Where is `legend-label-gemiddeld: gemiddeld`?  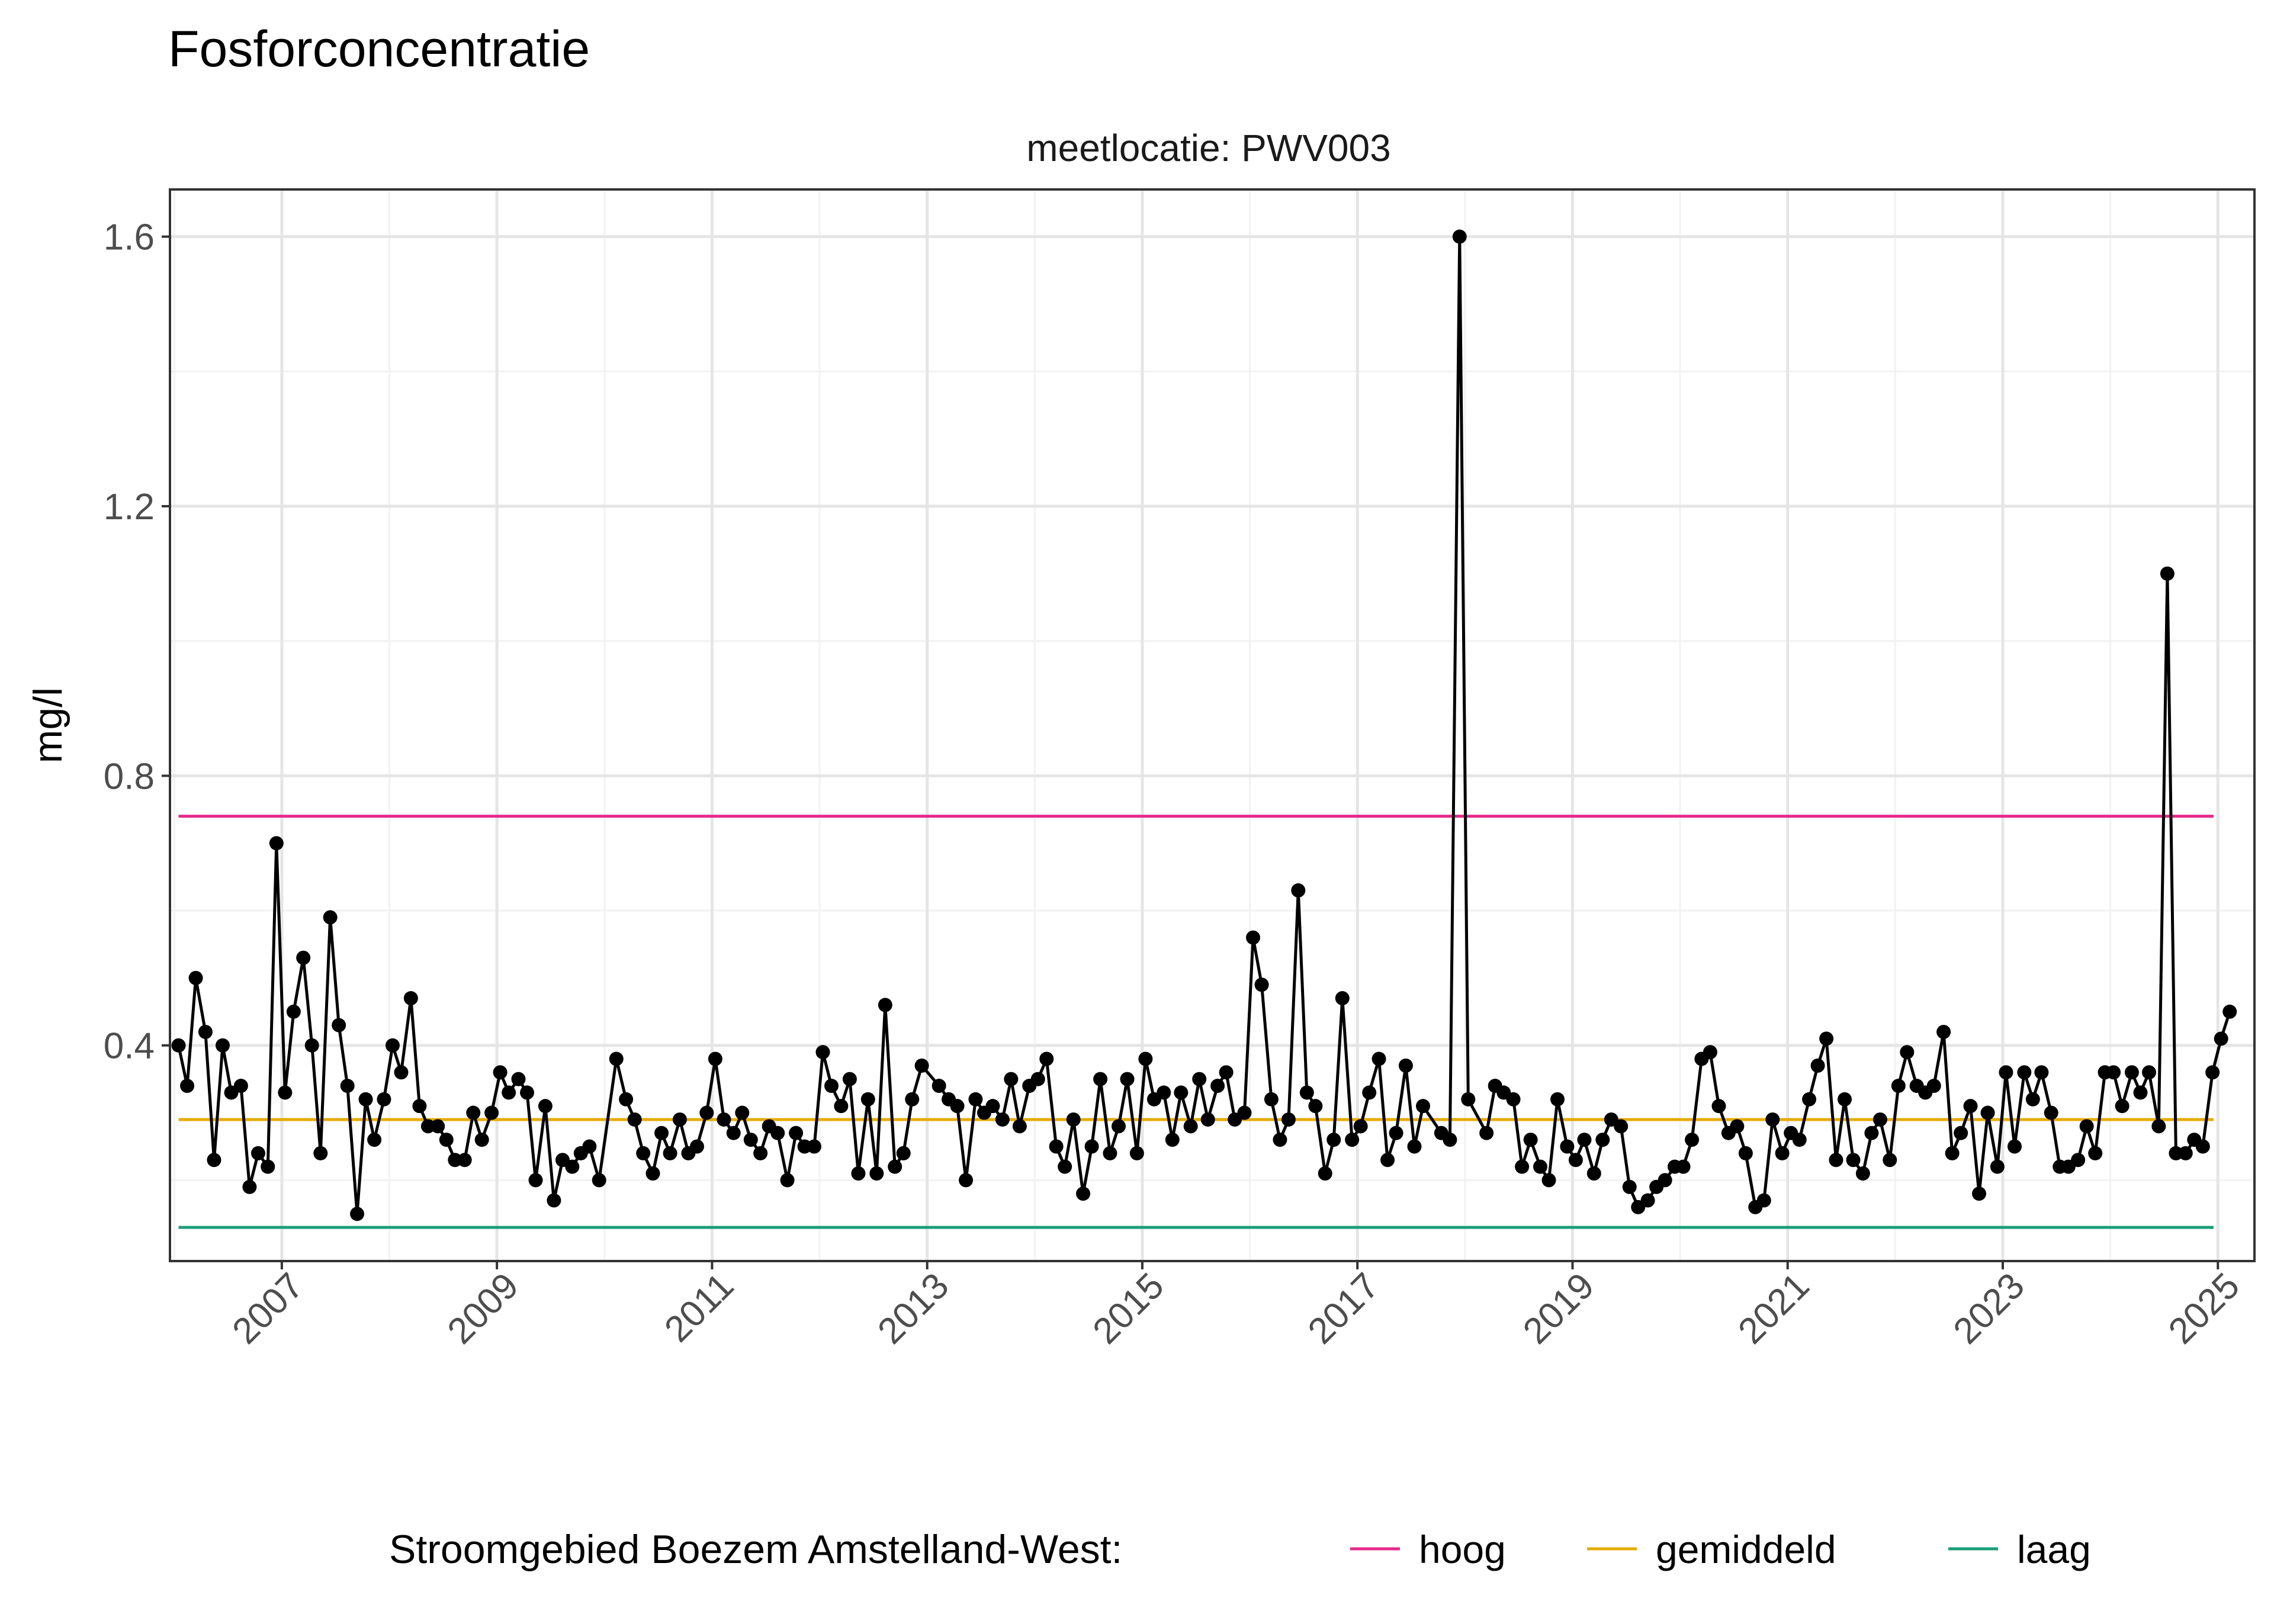 legend-label-gemiddeld: gemiddeld is located at coordinates (1746, 1549).